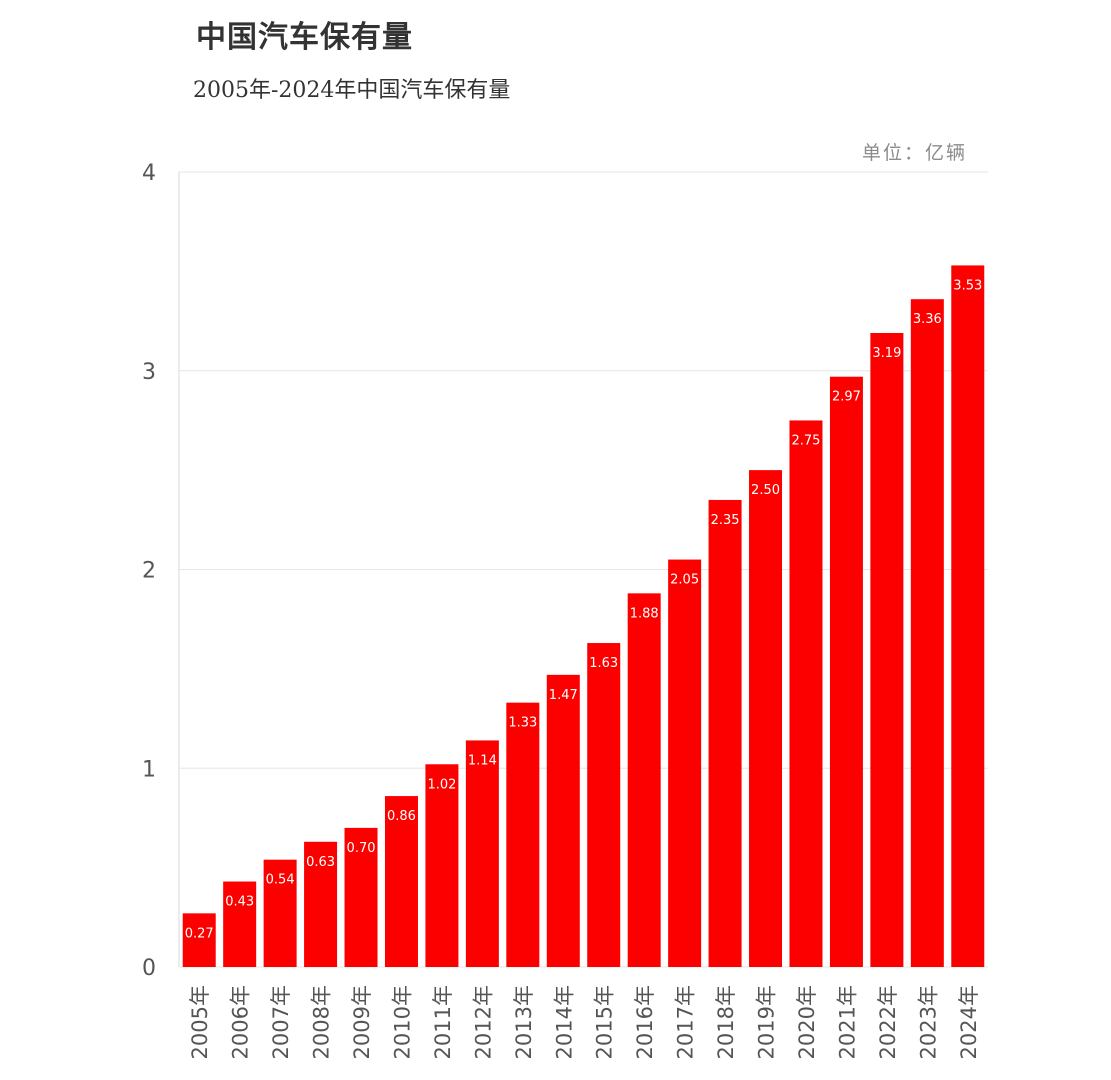  What do you see at coordinates (239, 902) in the screenshot?
I see `bar-value-label: 0.43` at bounding box center [239, 902].